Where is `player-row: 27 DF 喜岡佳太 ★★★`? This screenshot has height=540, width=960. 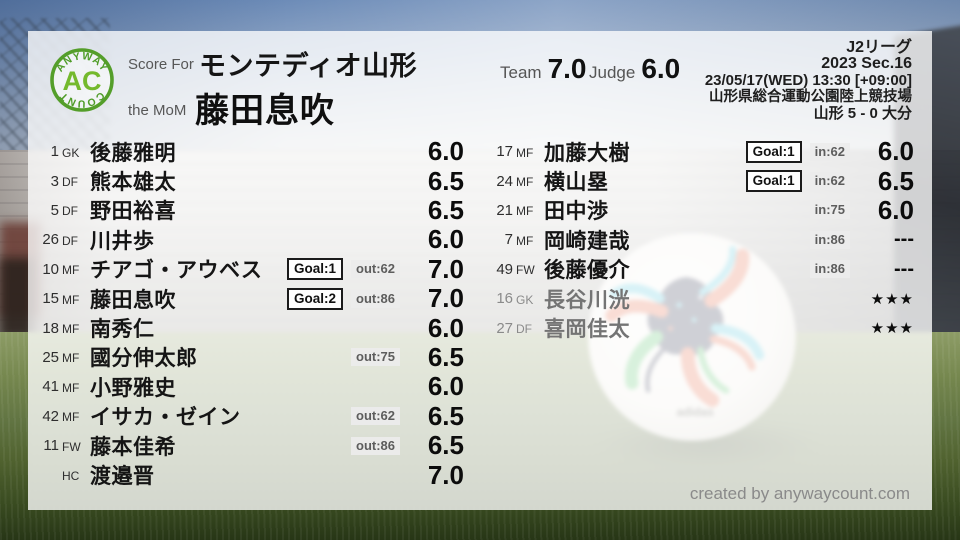 player-row: 27 DF 喜岡佳太 ★★★ is located at coordinates (702, 327).